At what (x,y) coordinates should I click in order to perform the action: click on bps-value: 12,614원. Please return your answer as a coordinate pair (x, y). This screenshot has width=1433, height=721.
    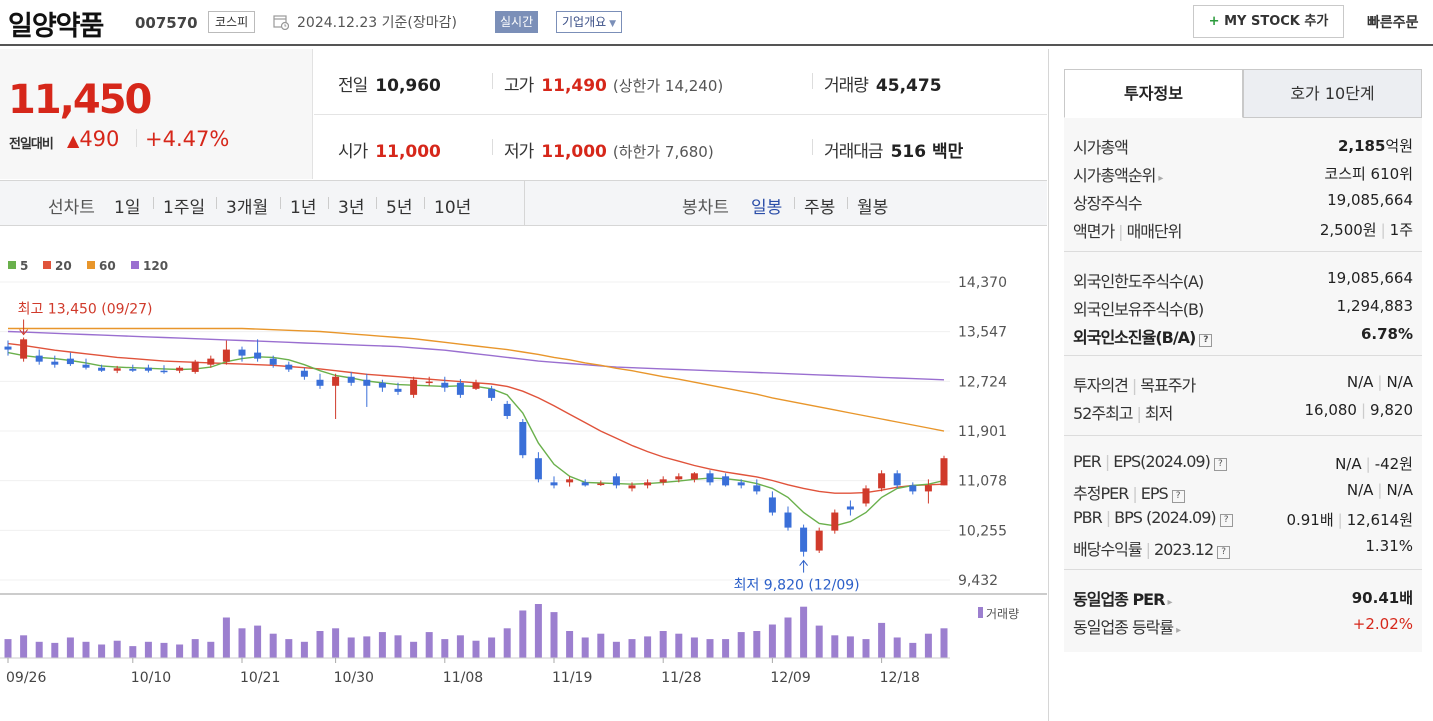
    Looking at the image, I should click on (1379, 520).